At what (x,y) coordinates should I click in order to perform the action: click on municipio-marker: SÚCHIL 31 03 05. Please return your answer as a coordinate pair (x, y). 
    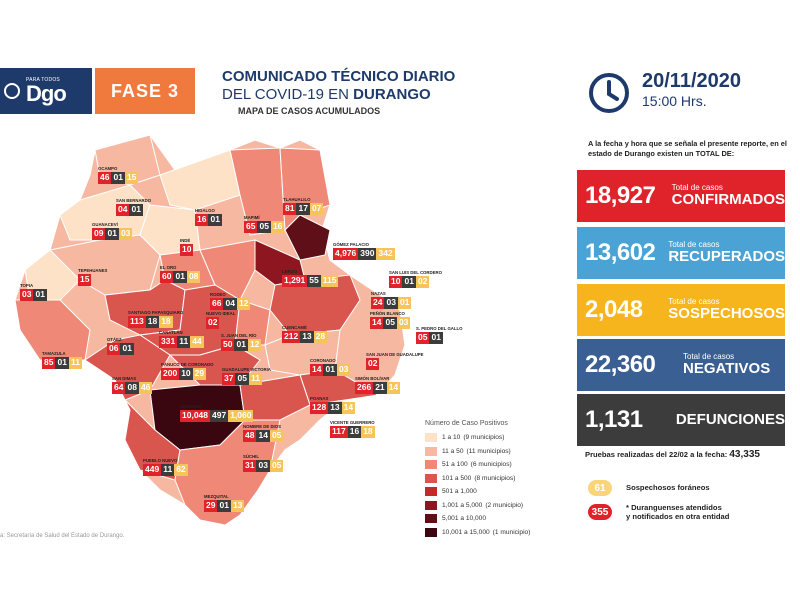
    Looking at the image, I should click on (263, 463).